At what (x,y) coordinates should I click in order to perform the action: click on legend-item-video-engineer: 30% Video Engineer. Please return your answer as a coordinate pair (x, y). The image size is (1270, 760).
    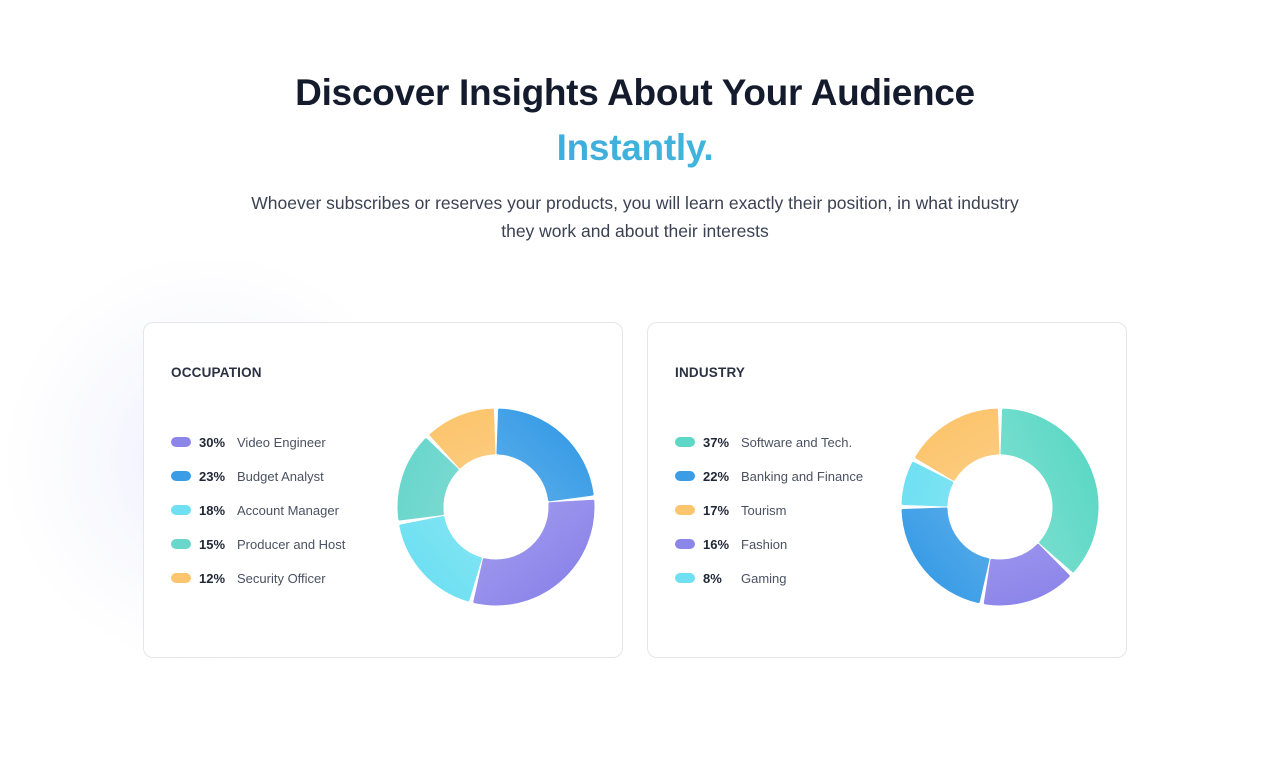
    Looking at the image, I should click on (258, 442).